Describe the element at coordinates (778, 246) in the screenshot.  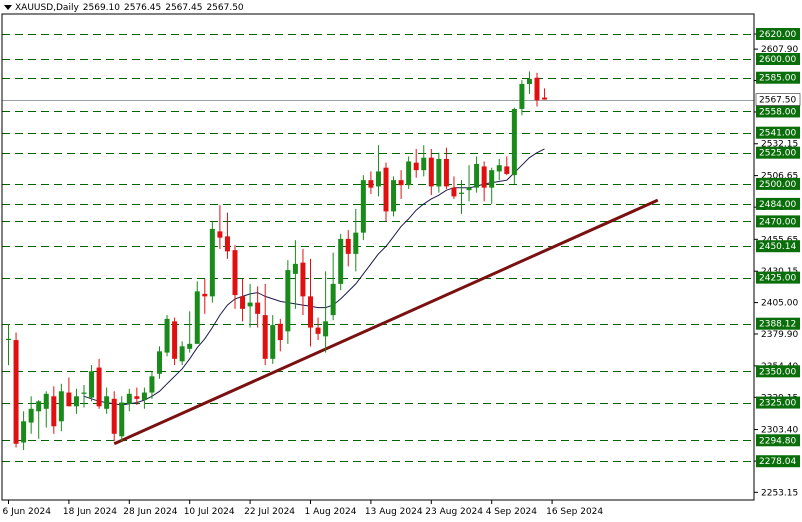
I see `level-label: 2450.14` at that location.